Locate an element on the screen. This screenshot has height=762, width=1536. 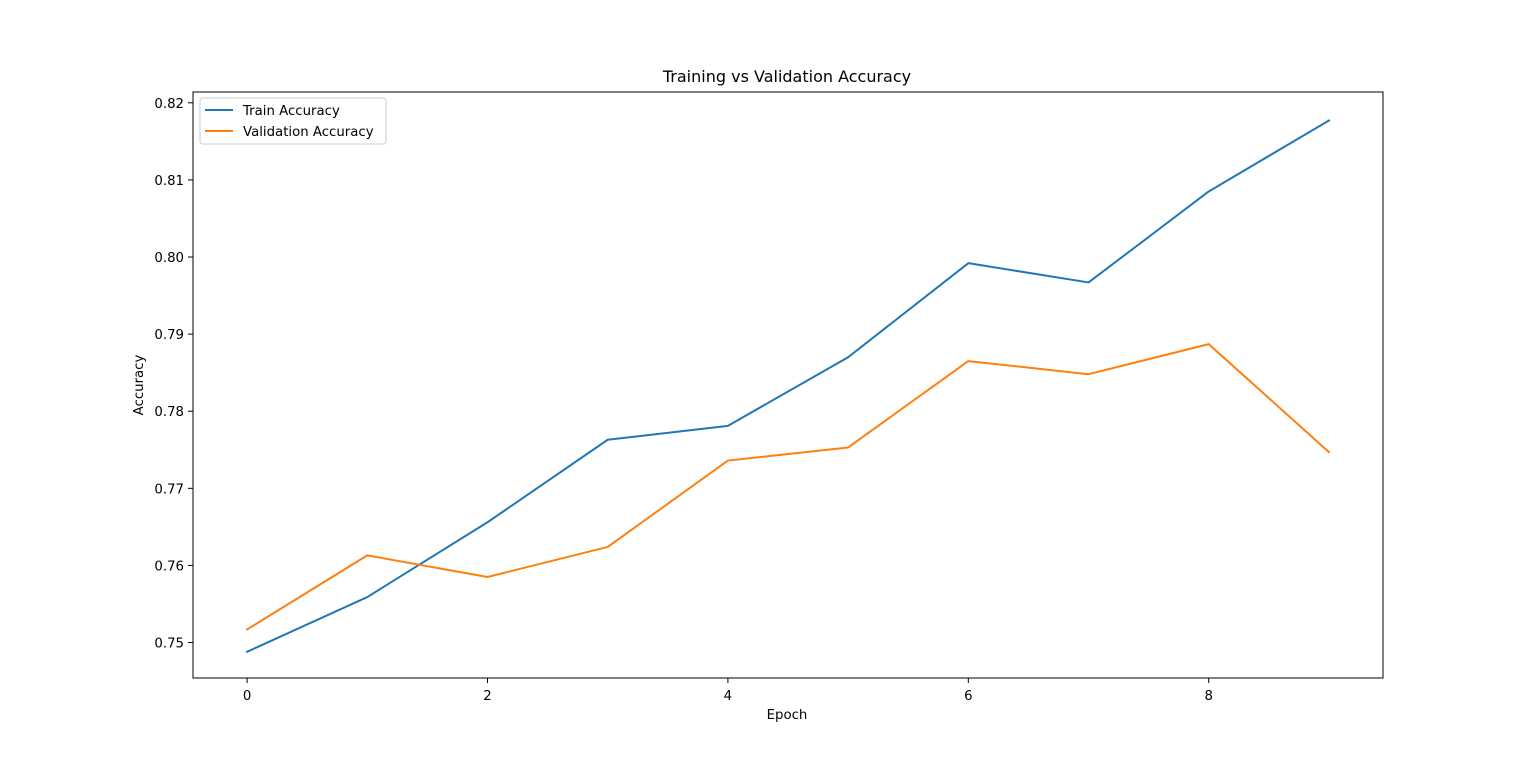
y-tick-label: 0.80 is located at coordinates (169, 258).